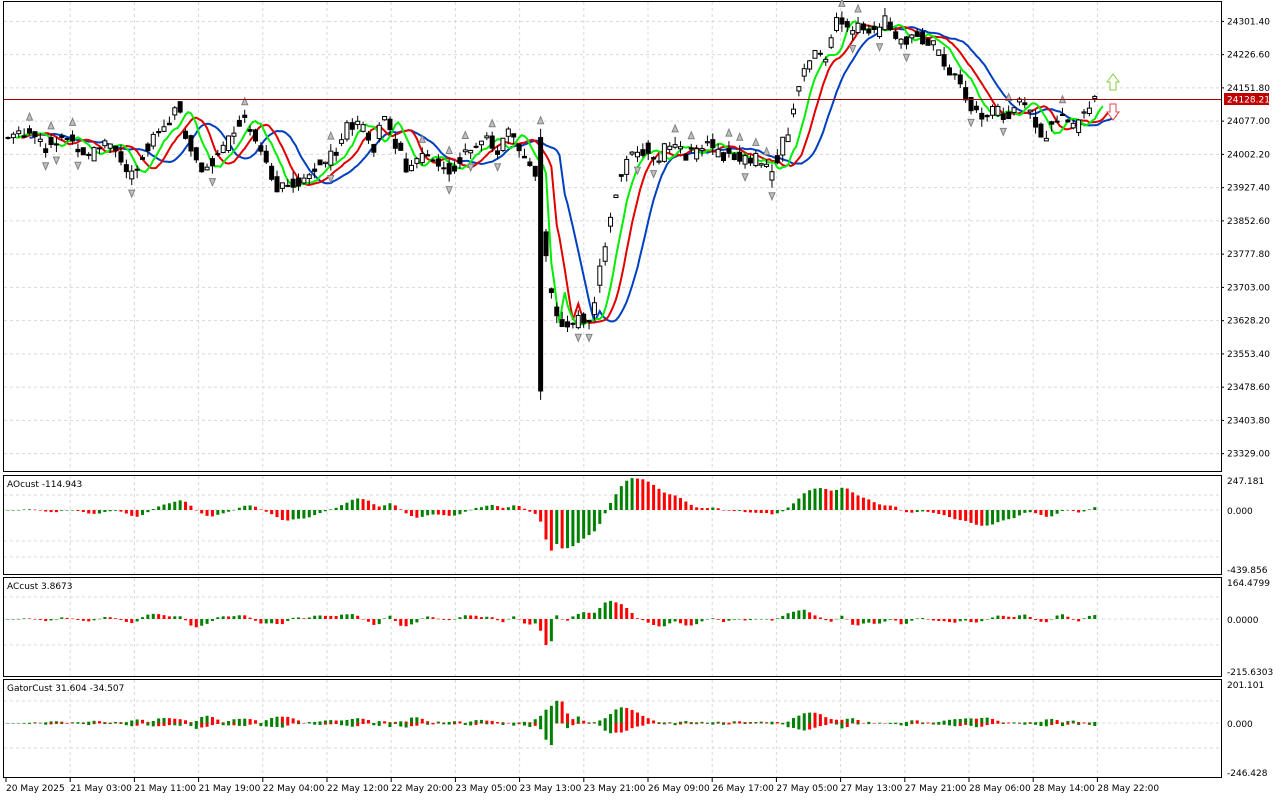 The image size is (1280, 800). I want to click on ac-panel, so click(612, 627).